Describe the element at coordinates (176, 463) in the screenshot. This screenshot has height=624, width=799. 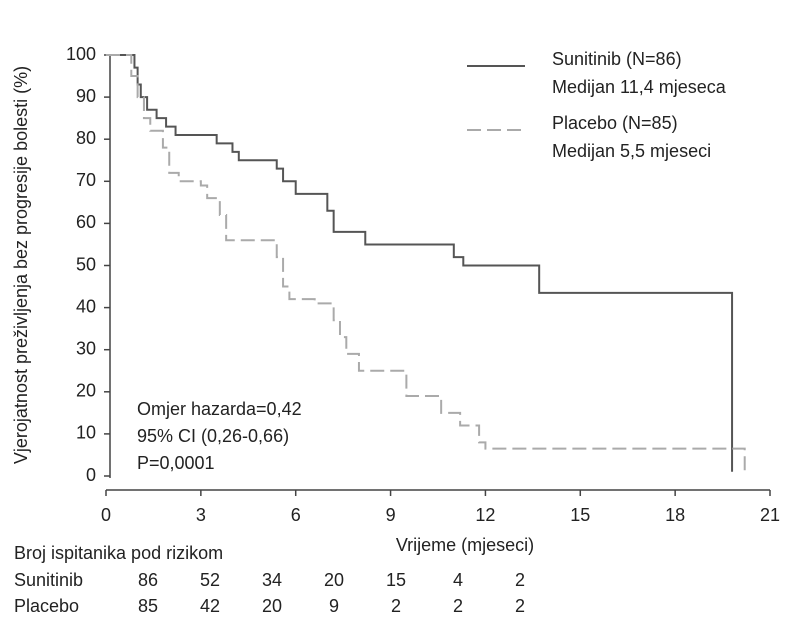
I see `annotation: P=0,0001` at that location.